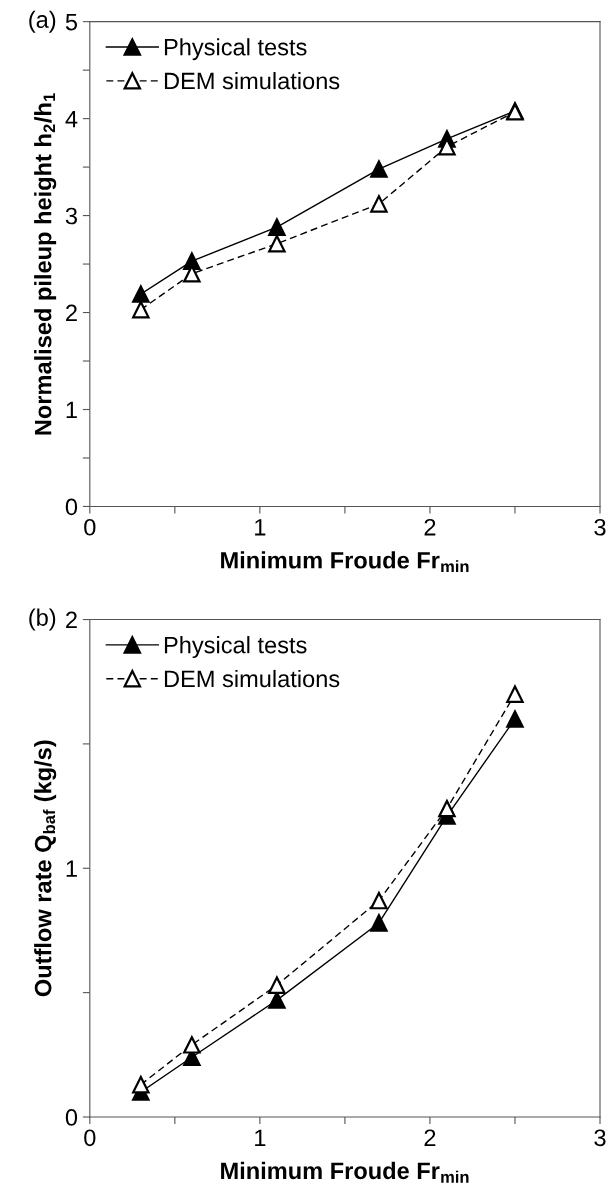 This screenshot has width=611, height=1203. What do you see at coordinates (71, 216) in the screenshot?
I see `y-tick-label: 3` at bounding box center [71, 216].